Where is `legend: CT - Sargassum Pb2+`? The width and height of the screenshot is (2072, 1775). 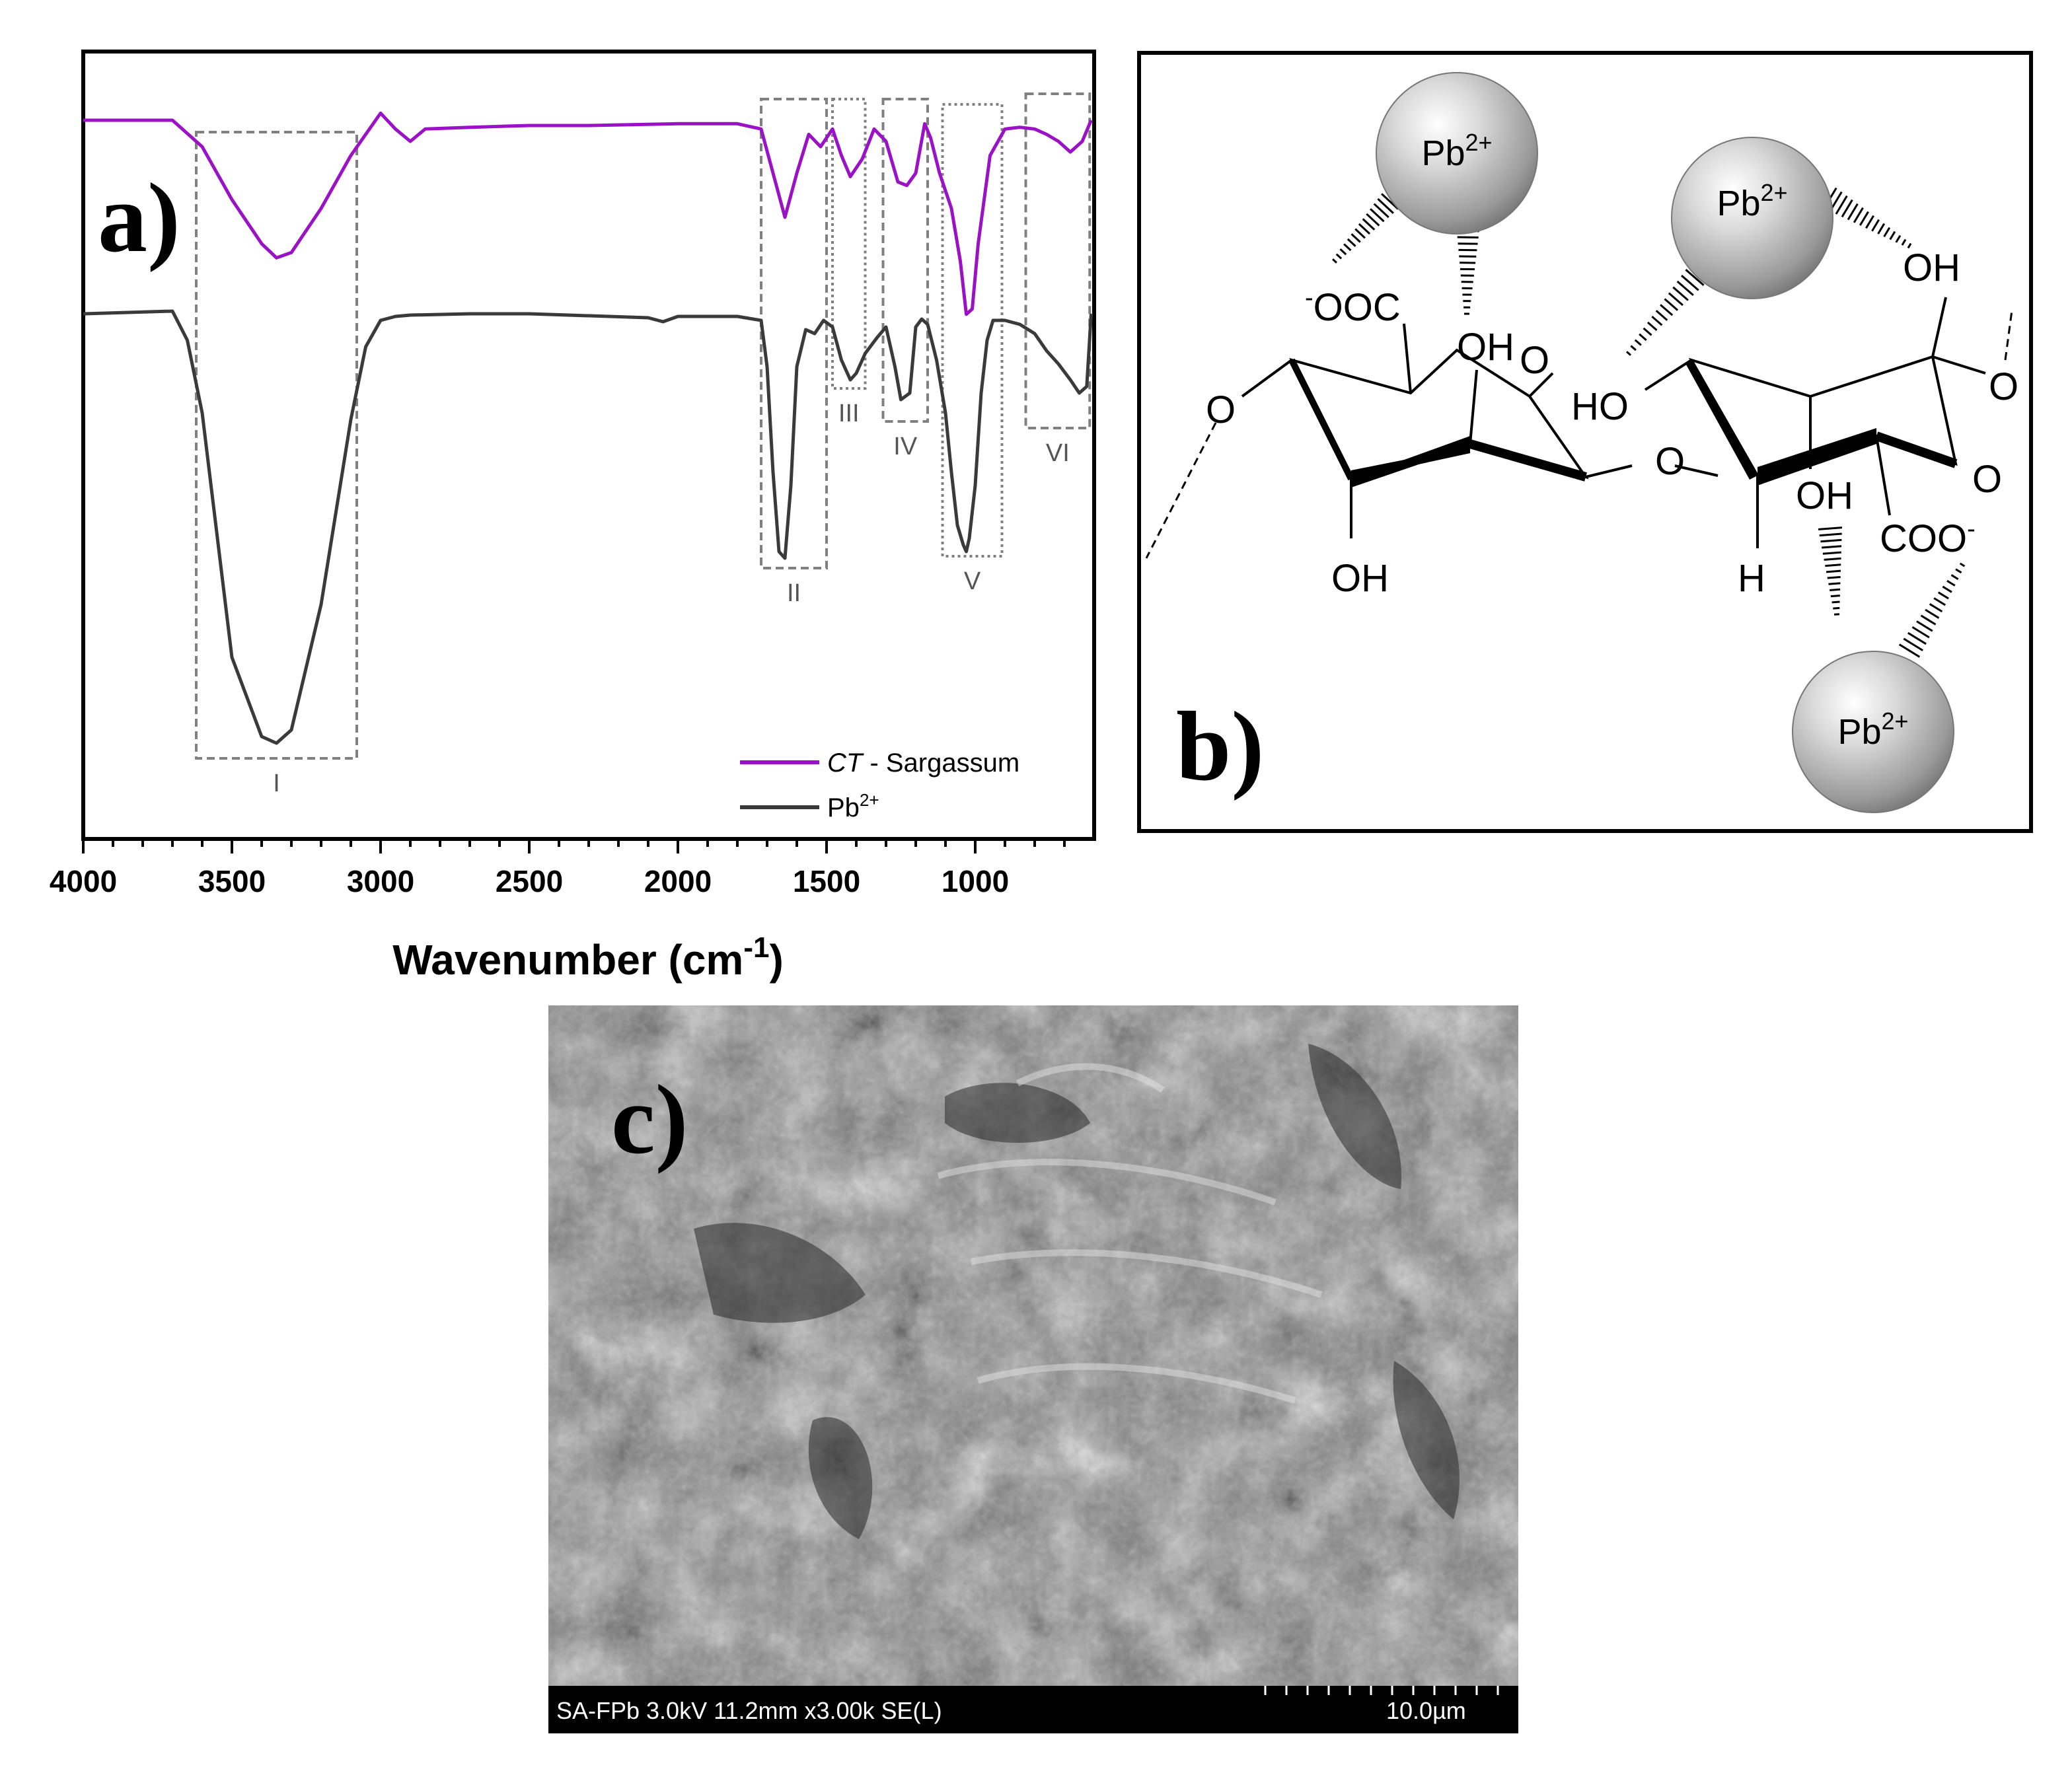
legend: CT - Sargassum Pb2+ is located at coordinates (879, 785).